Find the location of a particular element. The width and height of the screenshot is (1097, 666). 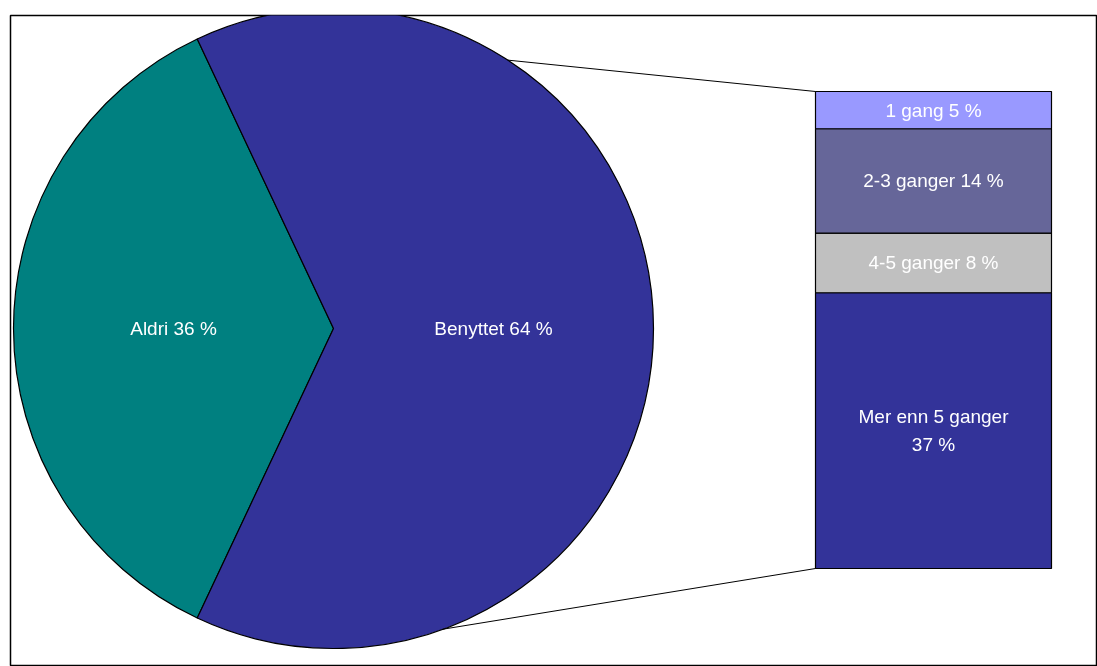

slice-label: Aldri 36 % is located at coordinates (173, 328).